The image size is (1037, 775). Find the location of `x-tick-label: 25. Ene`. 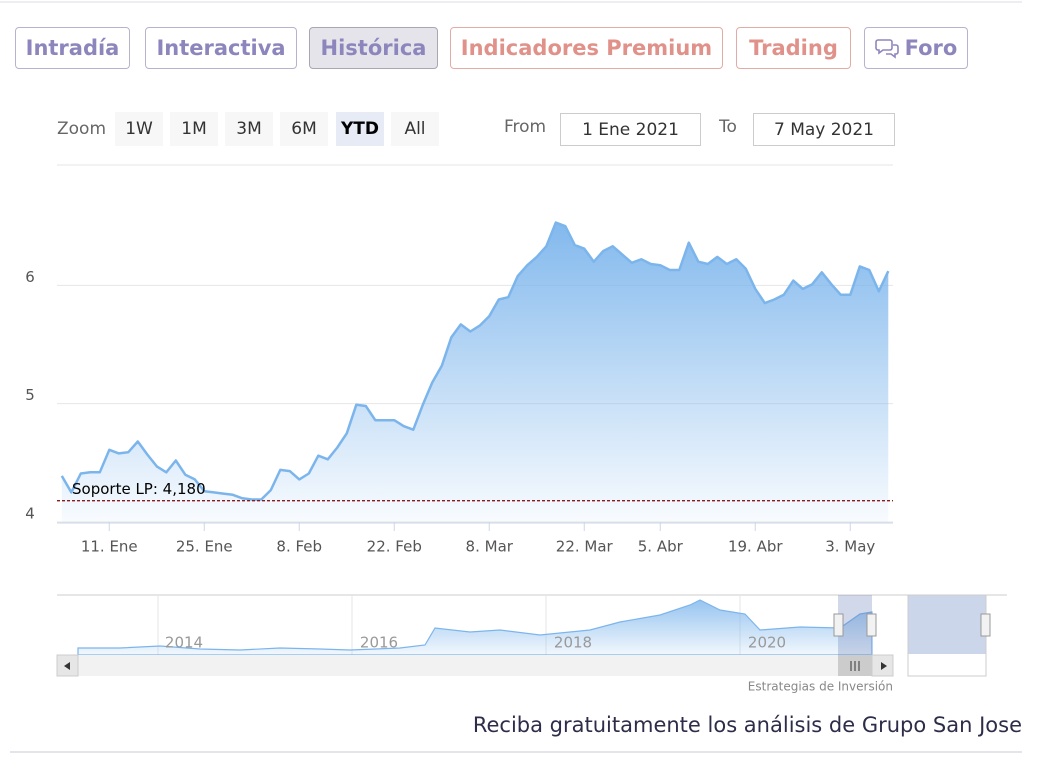

x-tick-label: 25. Ene is located at coordinates (204, 547).